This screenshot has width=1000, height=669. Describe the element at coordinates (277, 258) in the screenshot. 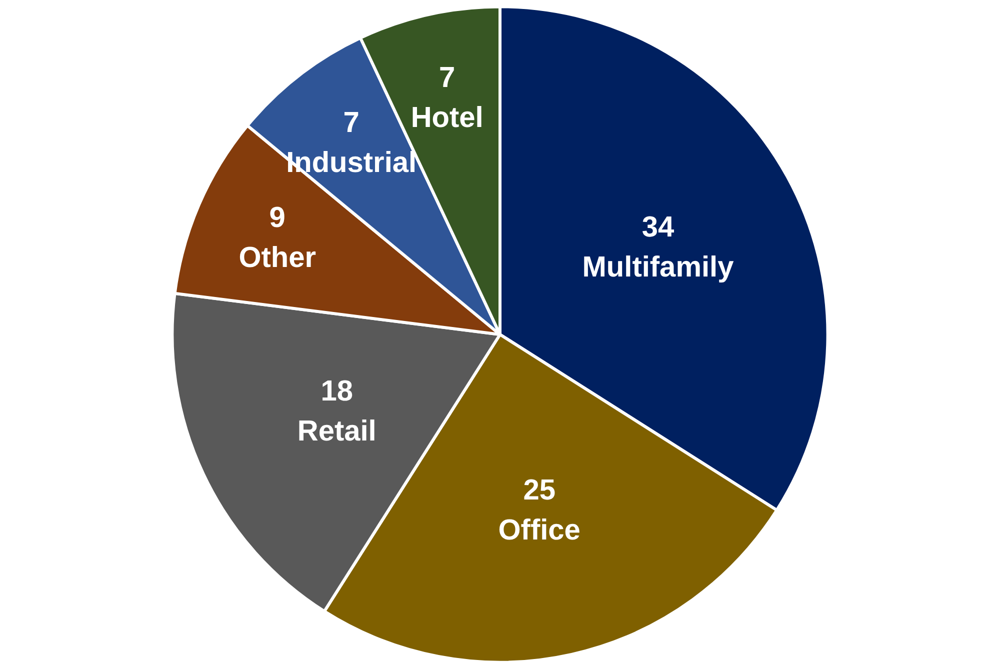

I see `slice-label: Other` at that location.